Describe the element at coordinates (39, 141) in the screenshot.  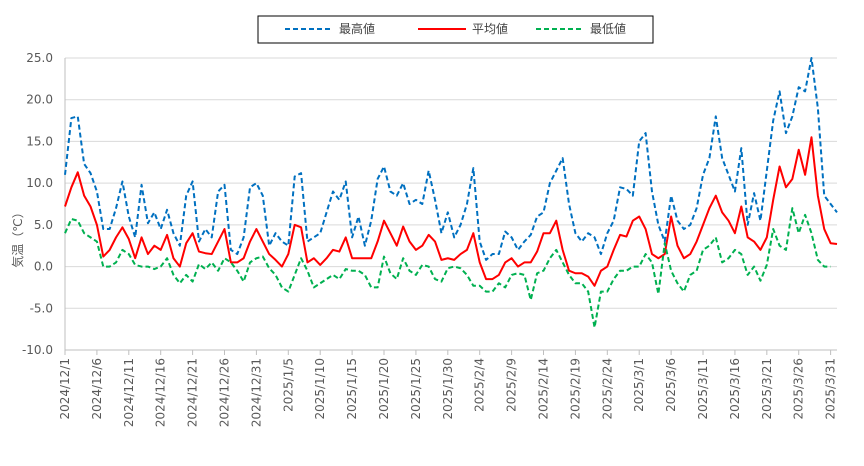
I see `y-tick-label: 15.0` at that location.